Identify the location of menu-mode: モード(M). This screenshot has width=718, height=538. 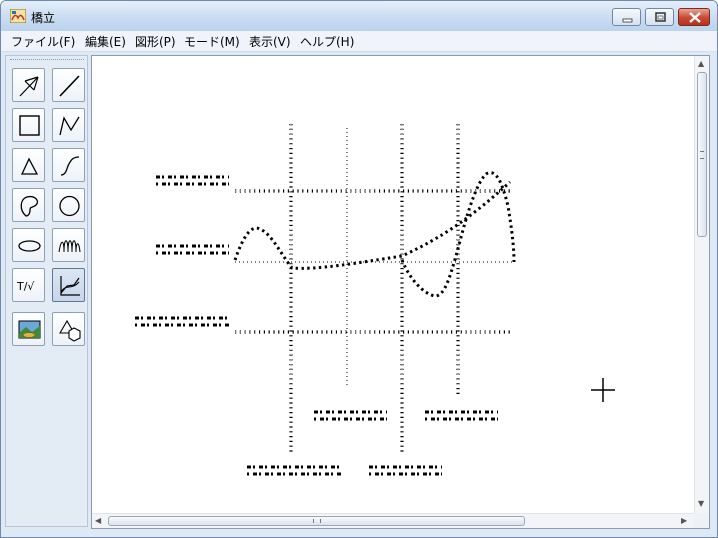
(212, 42).